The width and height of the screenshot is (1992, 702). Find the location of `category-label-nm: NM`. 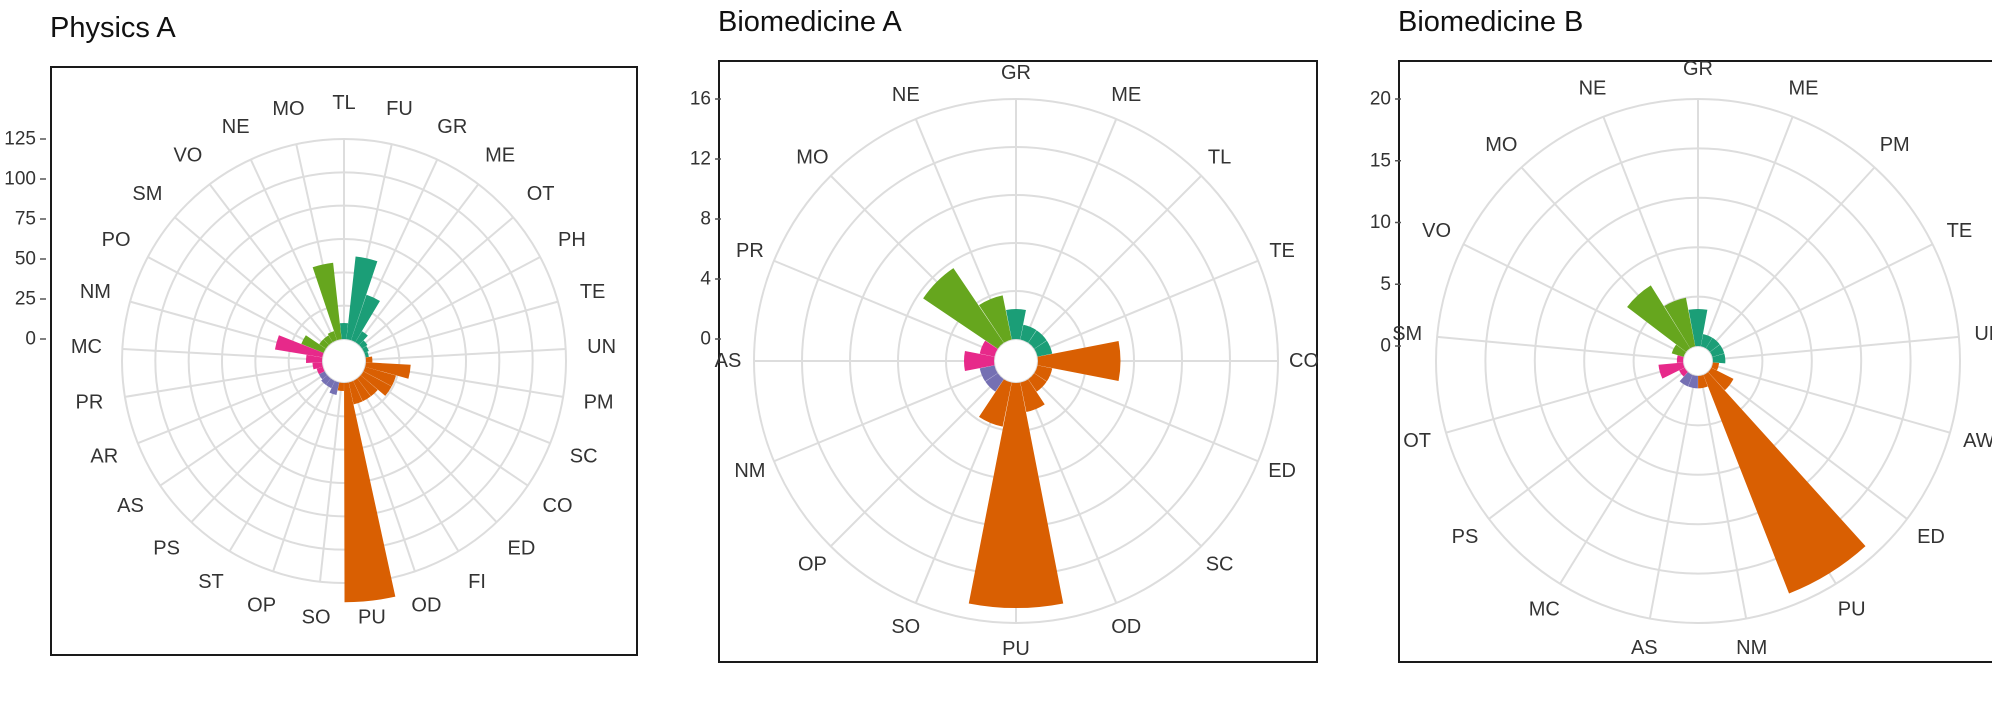

category-label-nm: NM is located at coordinates (1751, 648).